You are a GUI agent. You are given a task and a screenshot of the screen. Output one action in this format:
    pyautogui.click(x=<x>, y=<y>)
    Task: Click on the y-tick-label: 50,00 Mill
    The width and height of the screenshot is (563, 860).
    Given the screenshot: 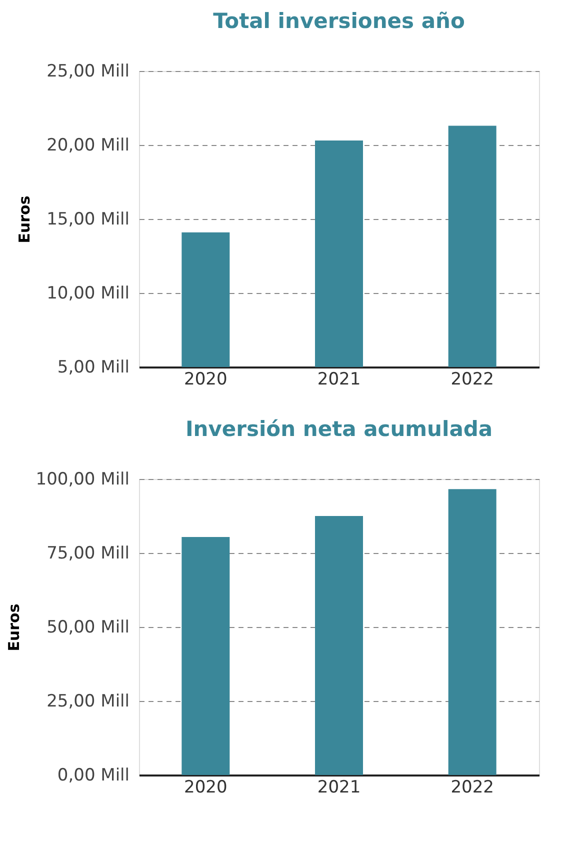 What is the action you would take?
    pyautogui.click(x=88, y=628)
    